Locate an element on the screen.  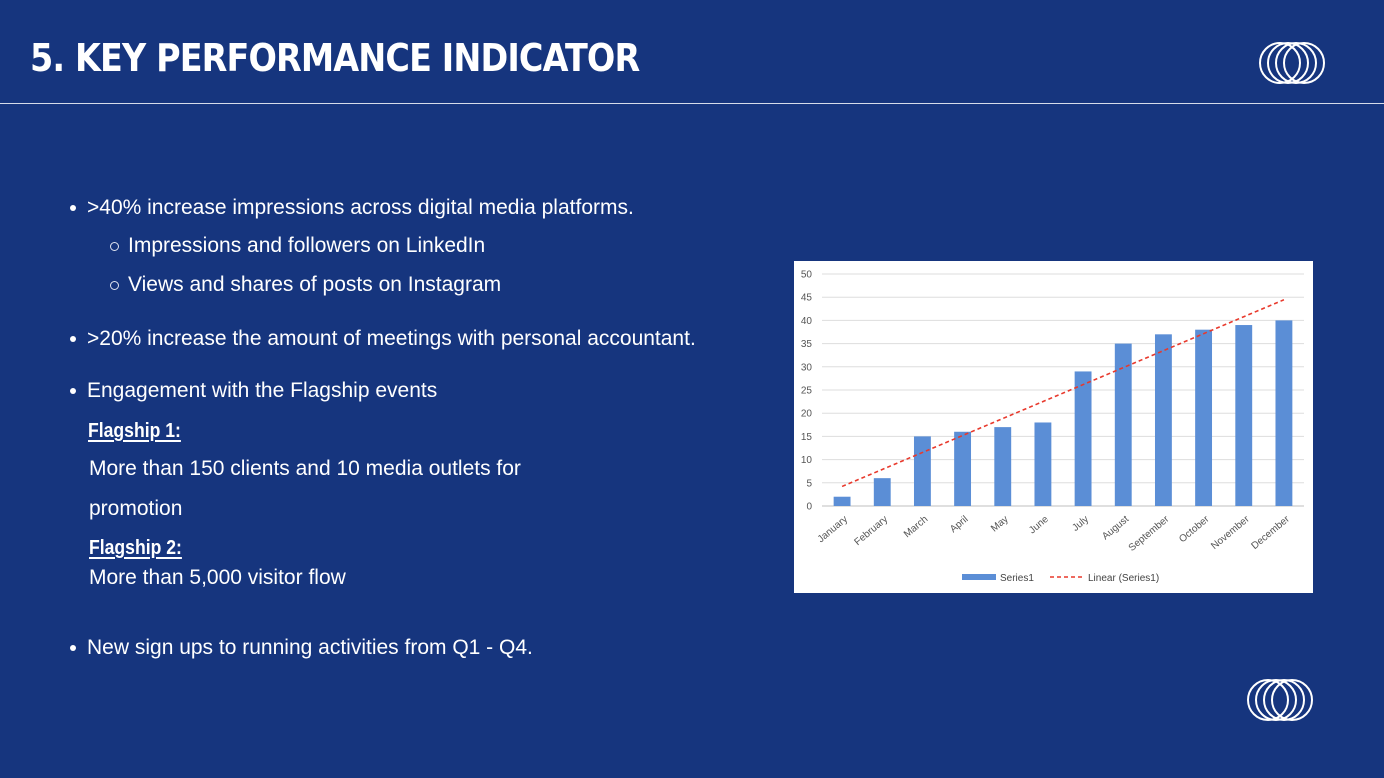
kpi-instagram-text: Views and shares of posts on Instagram is located at coordinates (315, 284).